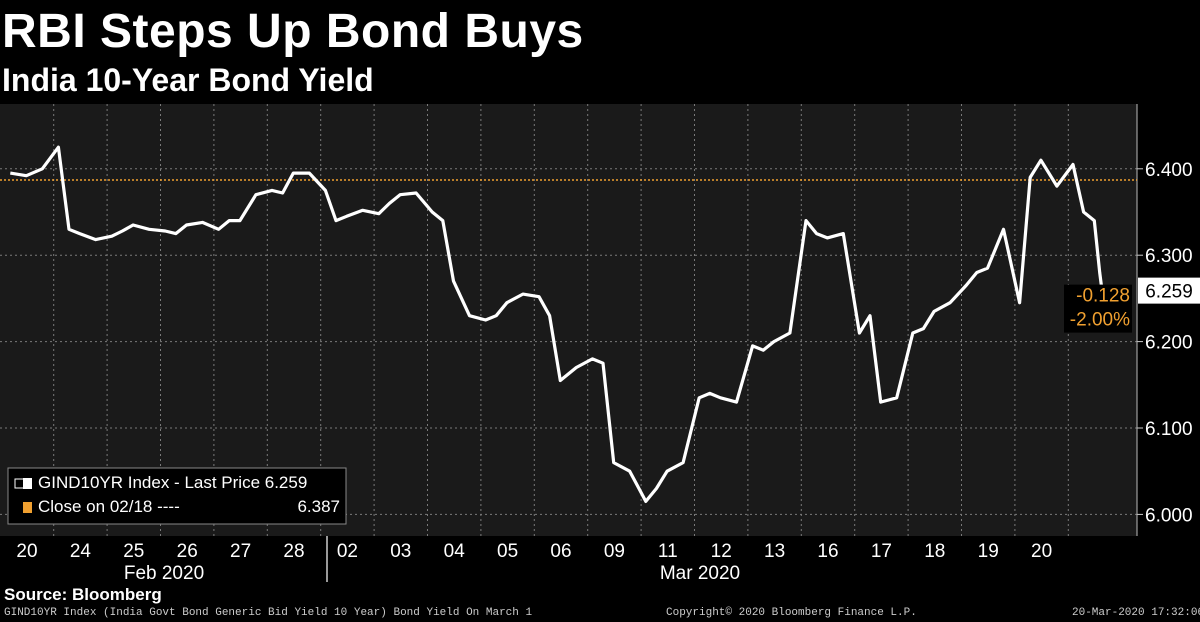 The image size is (1200, 622). What do you see at coordinates (188, 80) in the screenshot?
I see `chart-subtitle: India 10-Year Bond Yield` at bounding box center [188, 80].